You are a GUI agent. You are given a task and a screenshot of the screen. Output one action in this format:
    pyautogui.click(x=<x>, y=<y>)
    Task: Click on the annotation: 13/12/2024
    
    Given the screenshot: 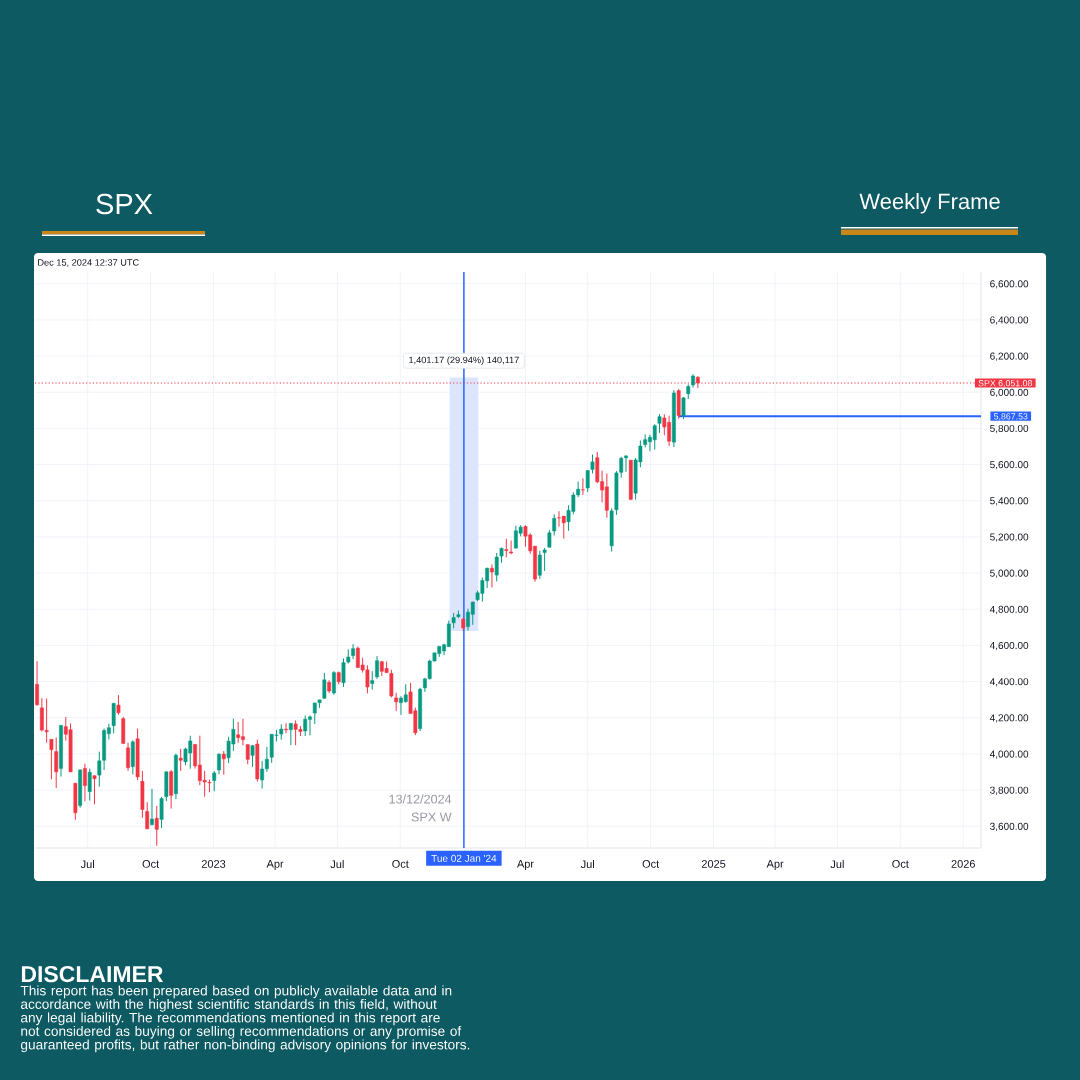 What is the action you would take?
    pyautogui.click(x=420, y=799)
    